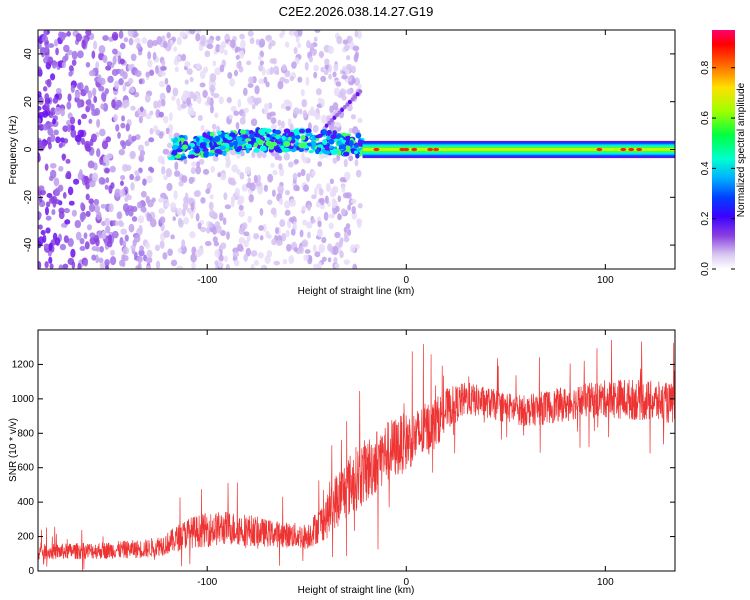 The height and width of the screenshot is (600, 750). What do you see at coordinates (28, 102) in the screenshot?
I see `spectrogram-y-tick-label: 20` at bounding box center [28, 102].